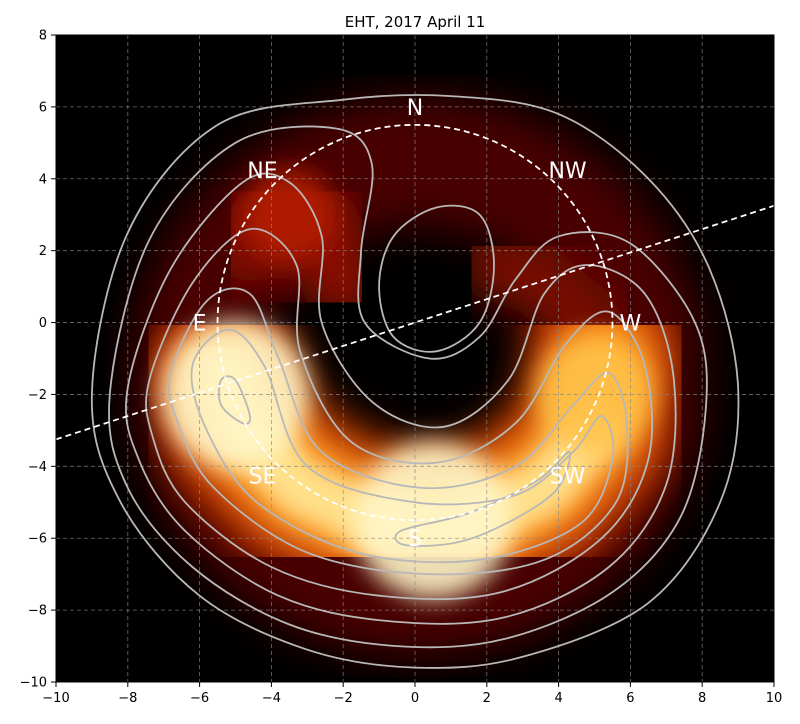 The height and width of the screenshot is (724, 800). Describe the element at coordinates (43, 251) in the screenshot. I see `y-tick-label: 2` at that location.